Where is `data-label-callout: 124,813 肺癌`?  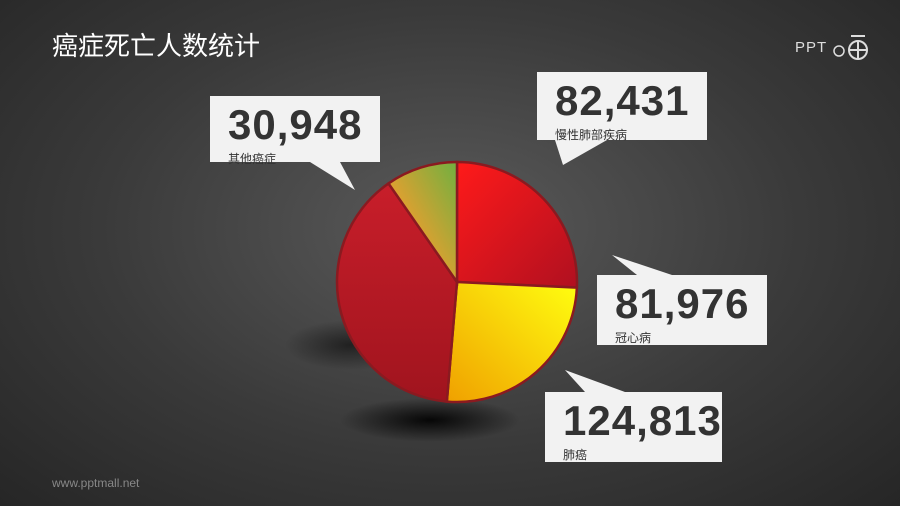
data-label-callout: 124,813 肺癌 is located at coordinates (633, 416).